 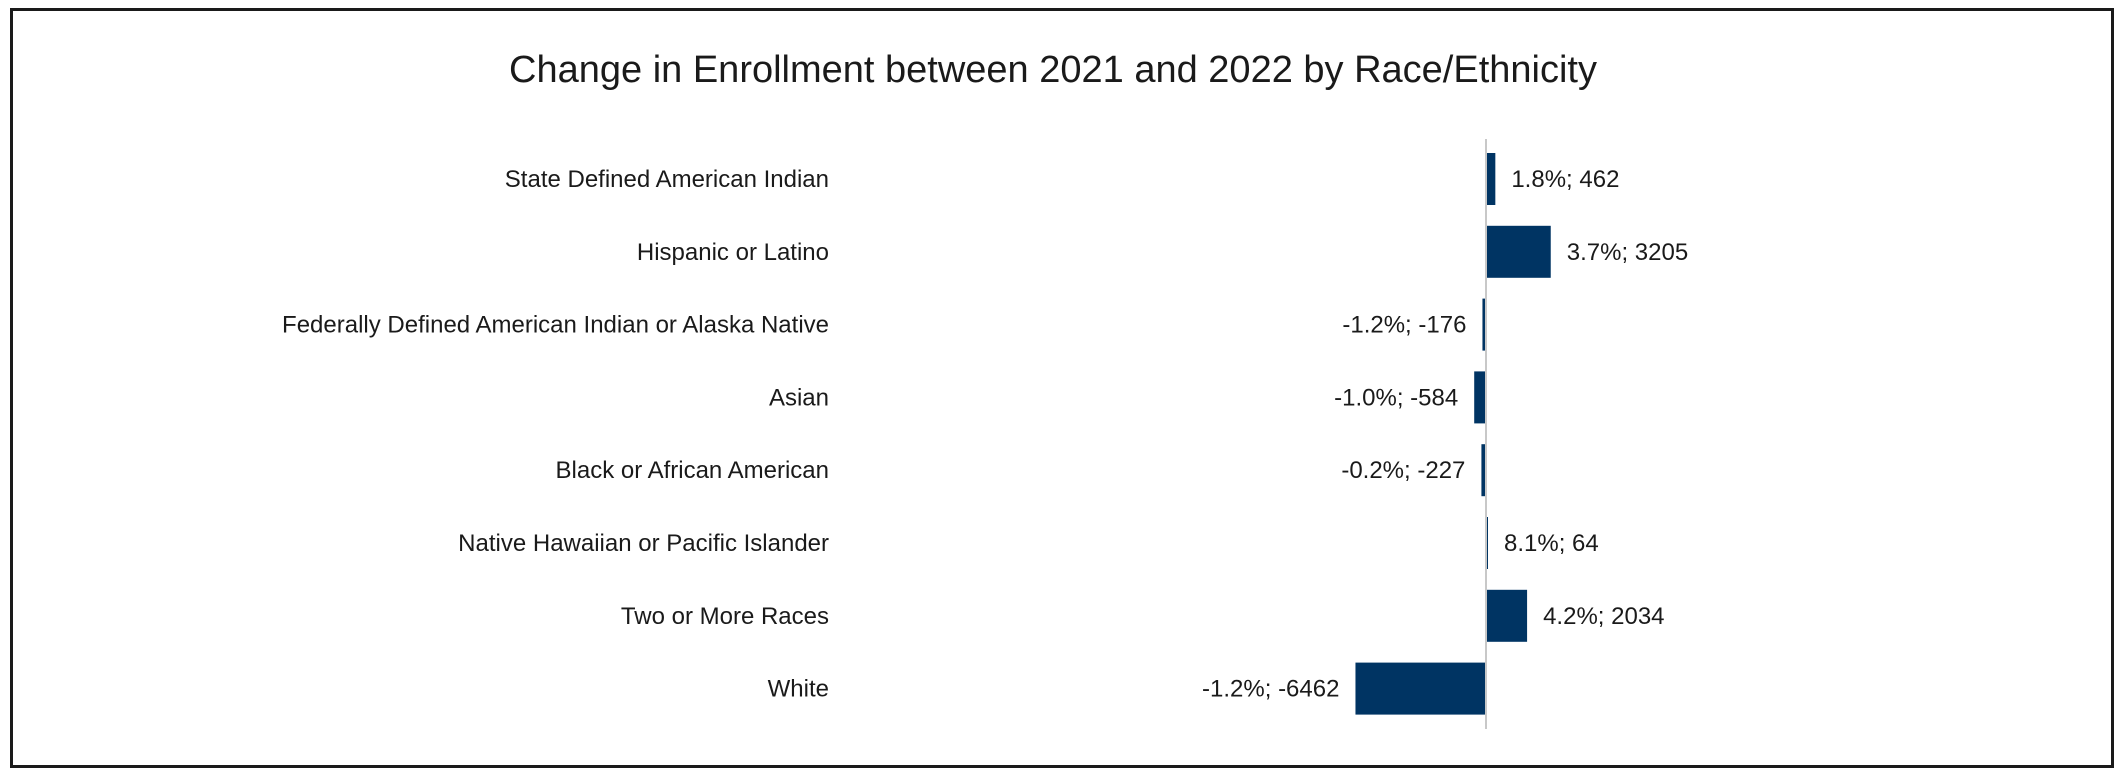 I want to click on data-label: 3.7%; 3205, so click(x=1627, y=252).